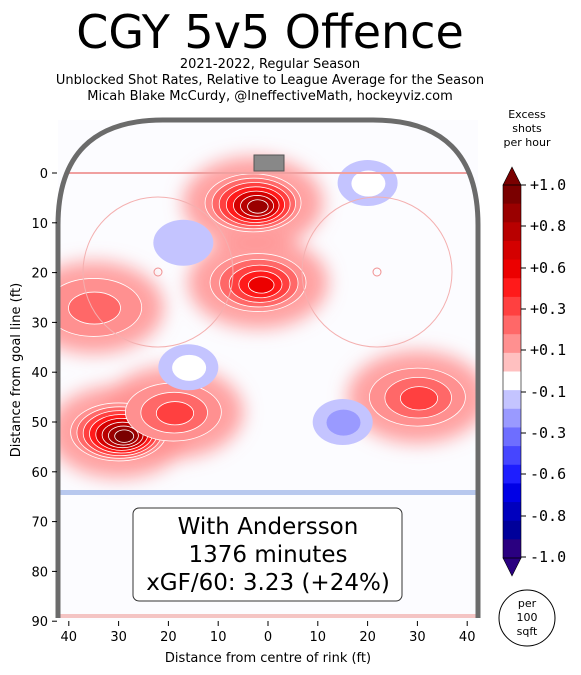 This screenshot has height=675, width=581. Describe the element at coordinates (367, 637) in the screenshot. I see `x-tick-label-6: 20` at that location.